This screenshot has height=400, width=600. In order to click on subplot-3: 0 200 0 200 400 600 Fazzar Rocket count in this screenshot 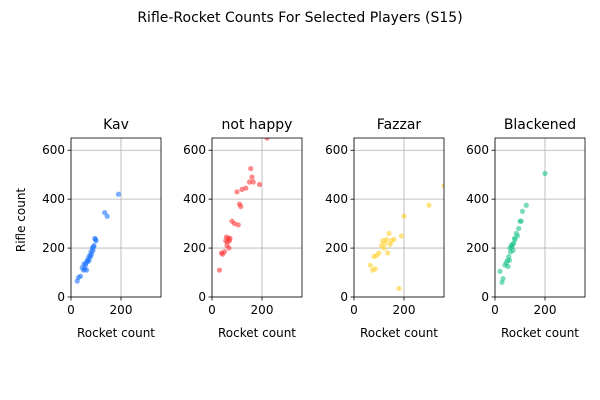, I will do `click(385, 228)`.